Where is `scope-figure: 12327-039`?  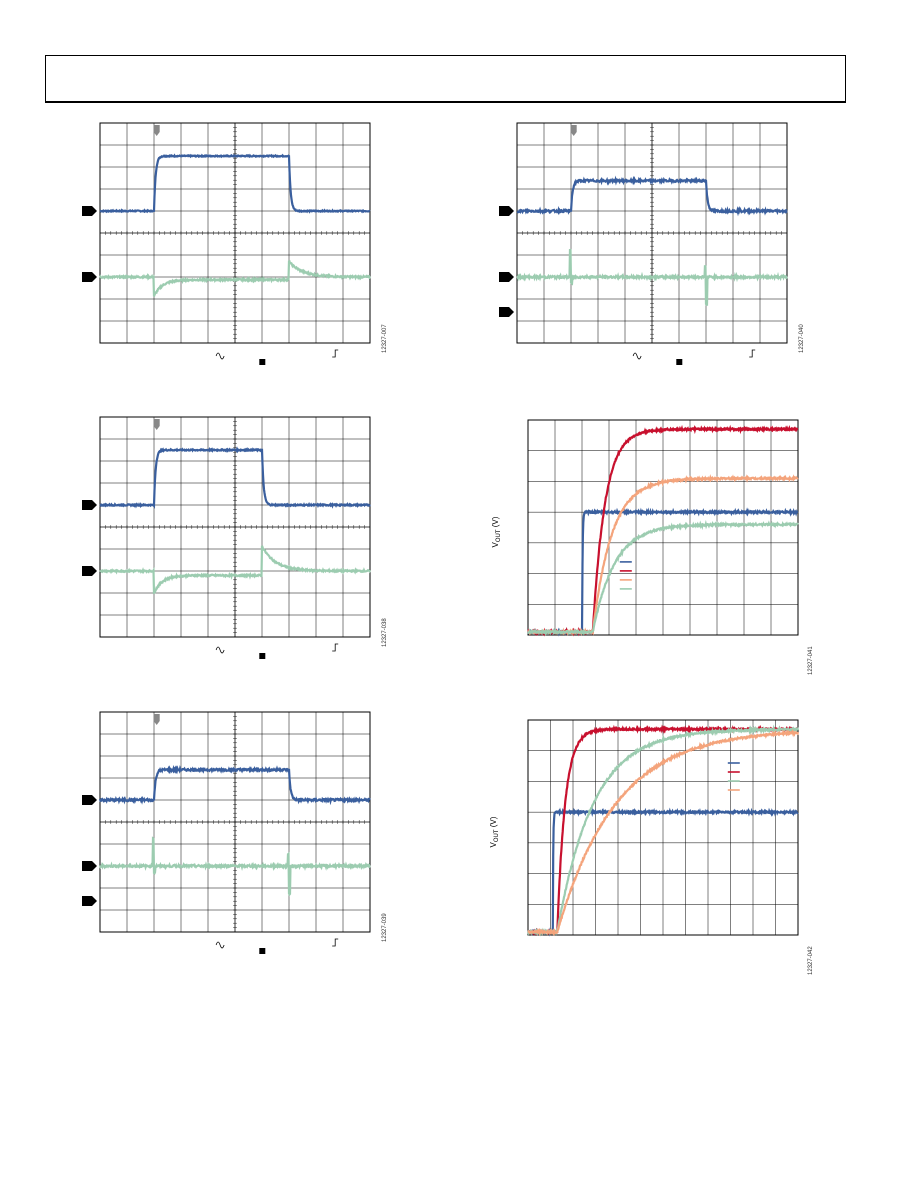 scope-figure: 12327-039 is located at coordinates (242, 836).